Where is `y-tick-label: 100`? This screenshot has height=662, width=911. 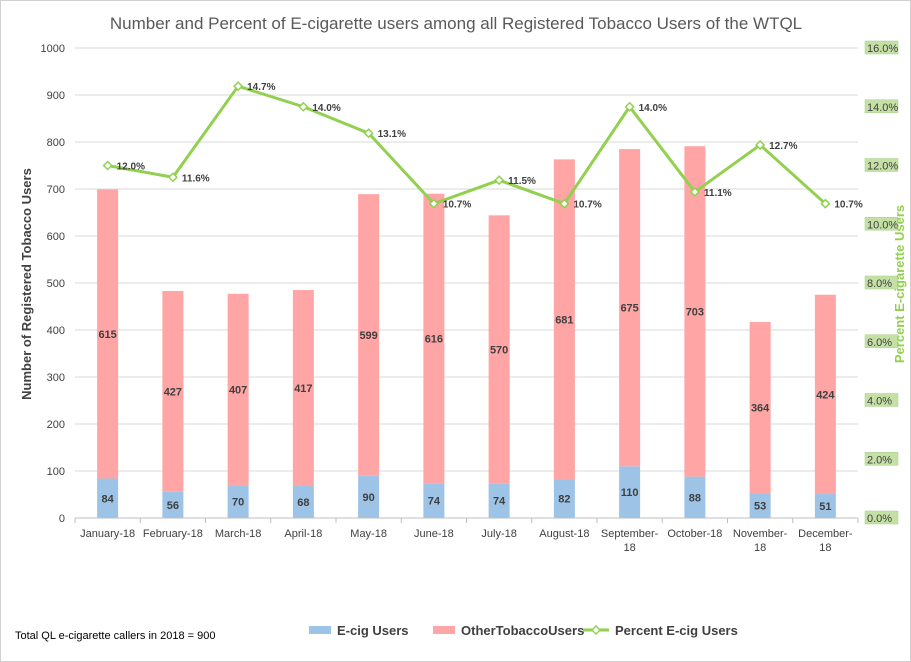 y-tick-label: 100 is located at coordinates (56, 472).